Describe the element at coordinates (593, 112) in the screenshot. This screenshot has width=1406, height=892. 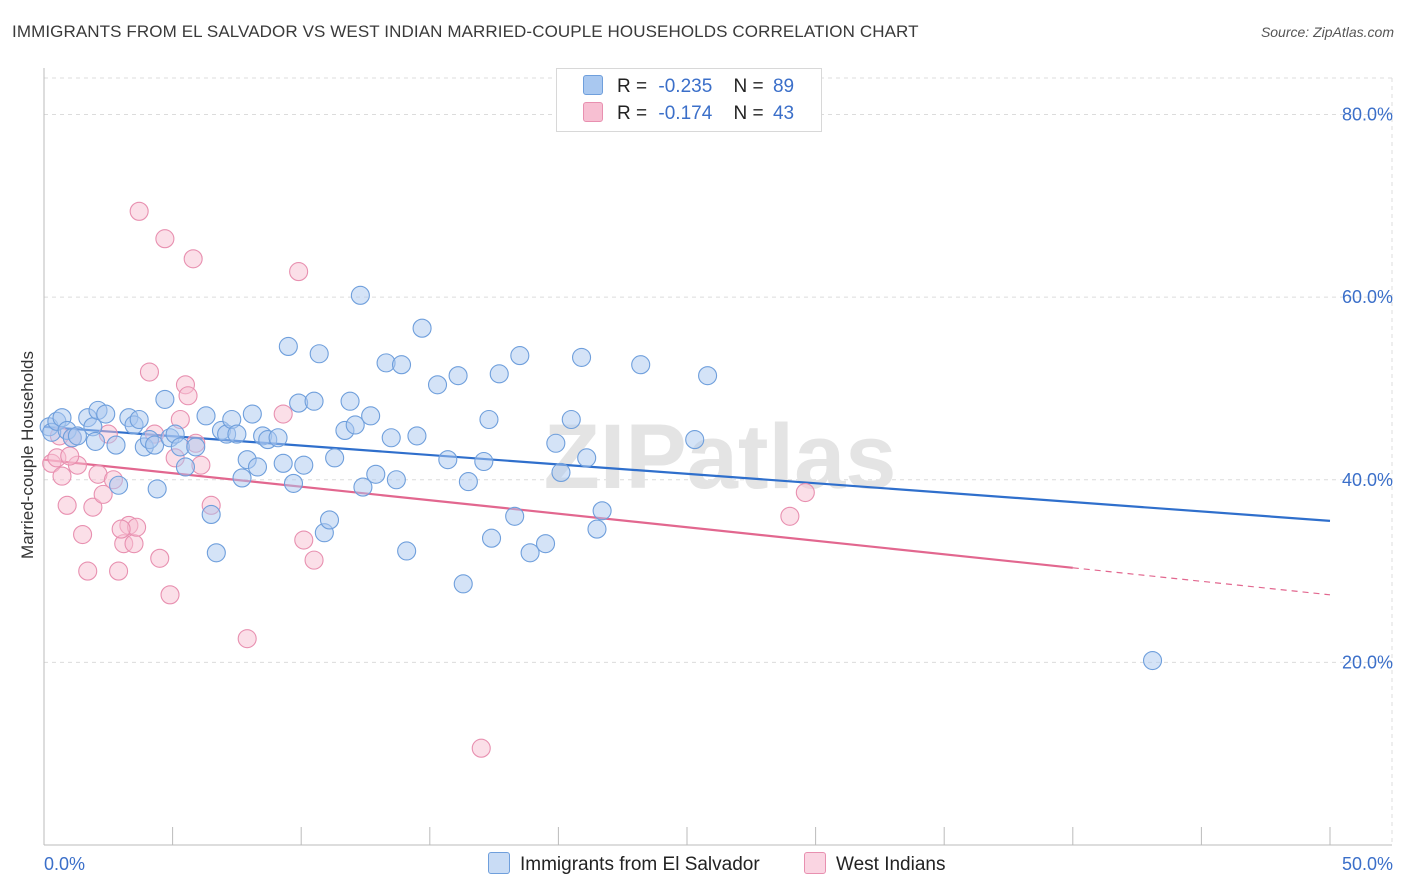
I see `legend-swatch-west-indians` at that location.